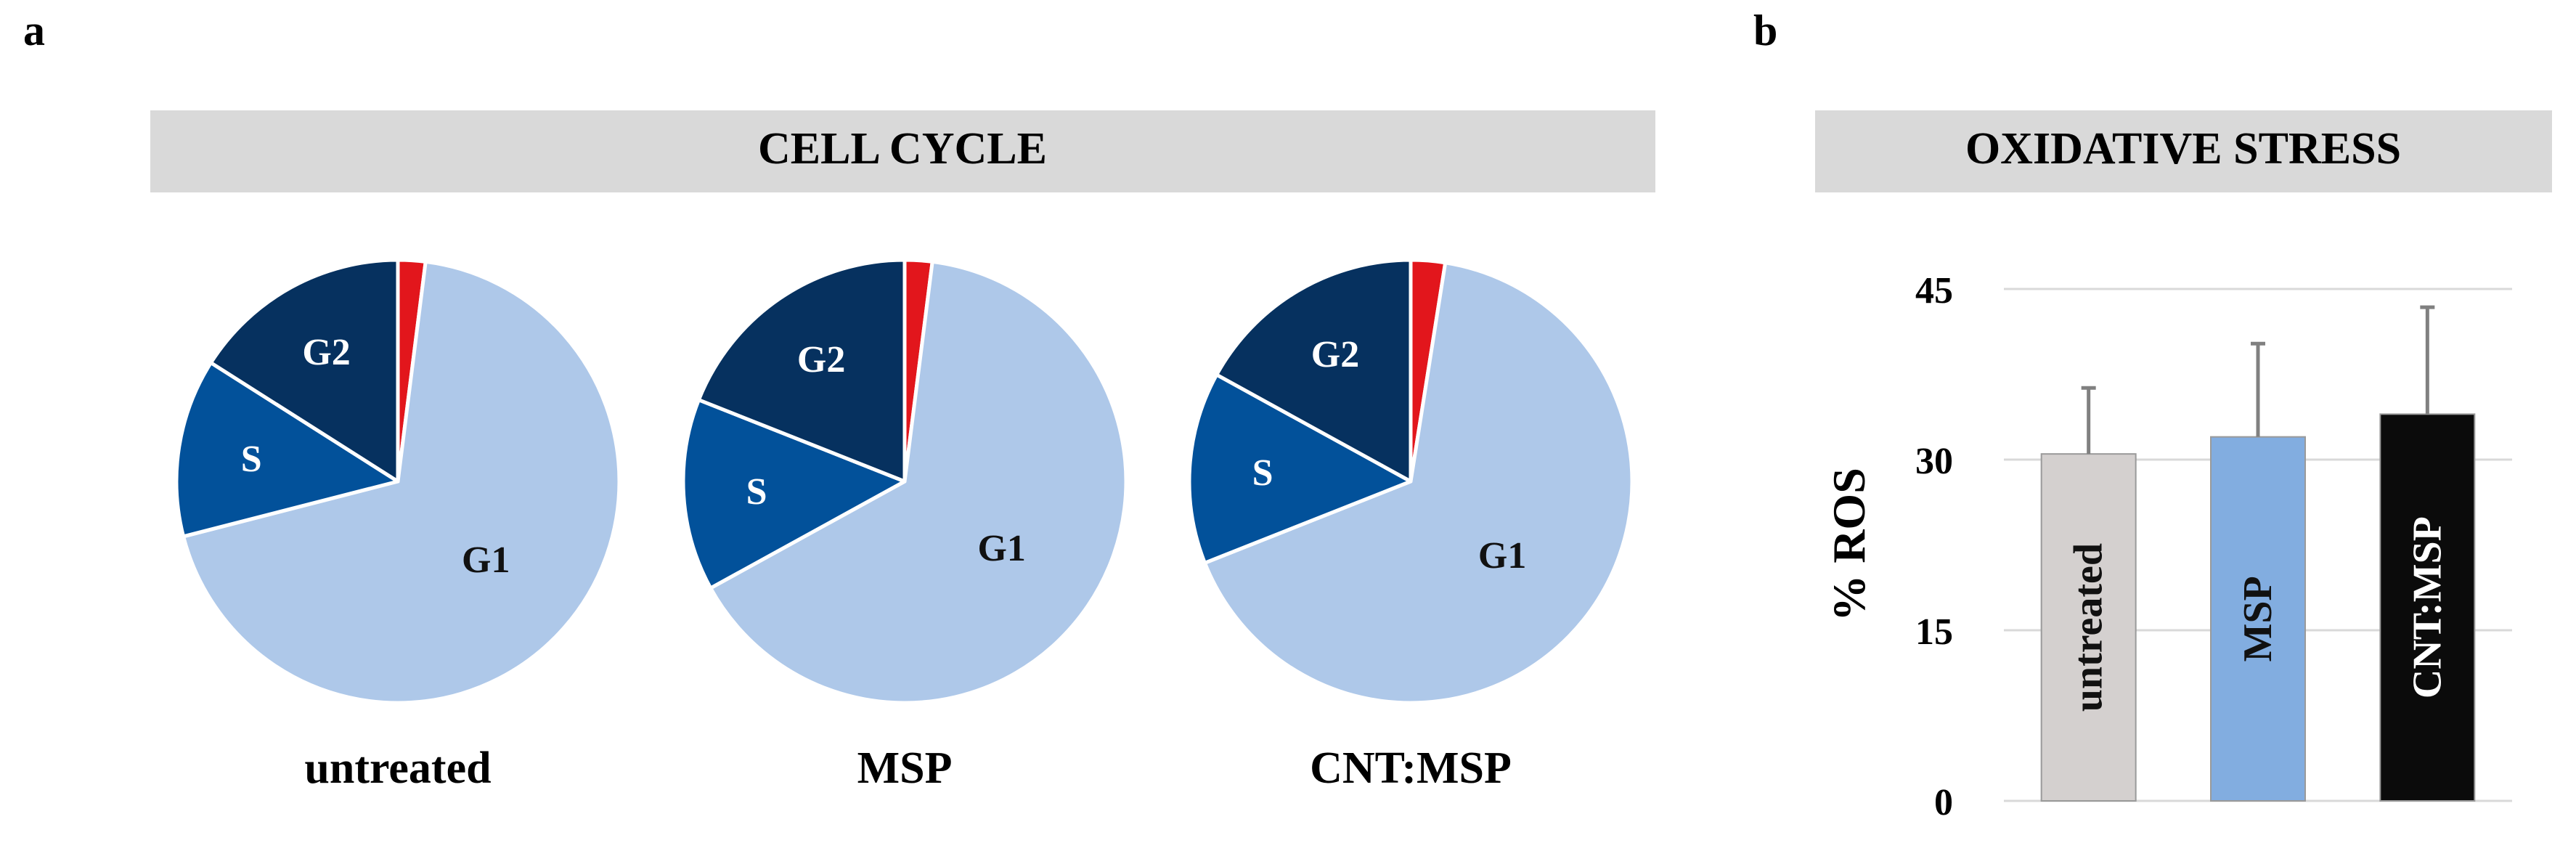 This screenshot has height=843, width=2576. What do you see at coordinates (397, 768) in the screenshot?
I see `pie-title: untreated` at bounding box center [397, 768].